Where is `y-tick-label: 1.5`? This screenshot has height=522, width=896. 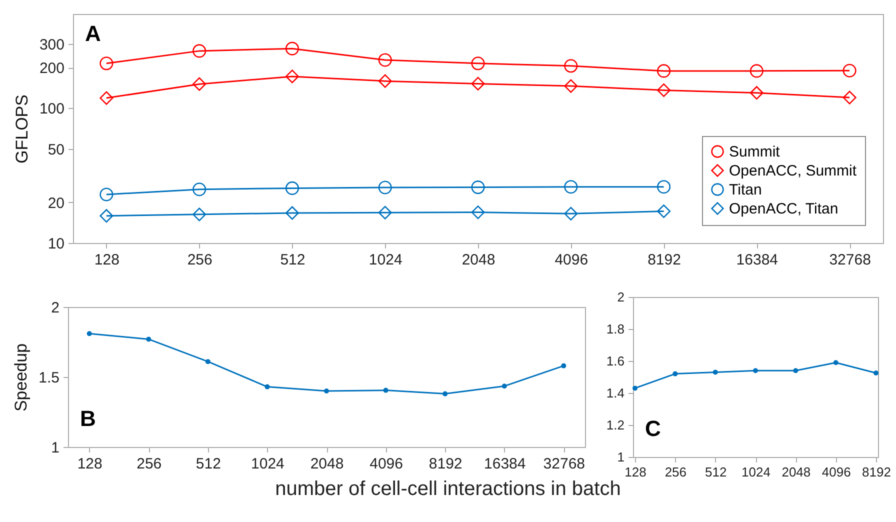
y-tick-label: 1.5 is located at coordinates (49, 378).